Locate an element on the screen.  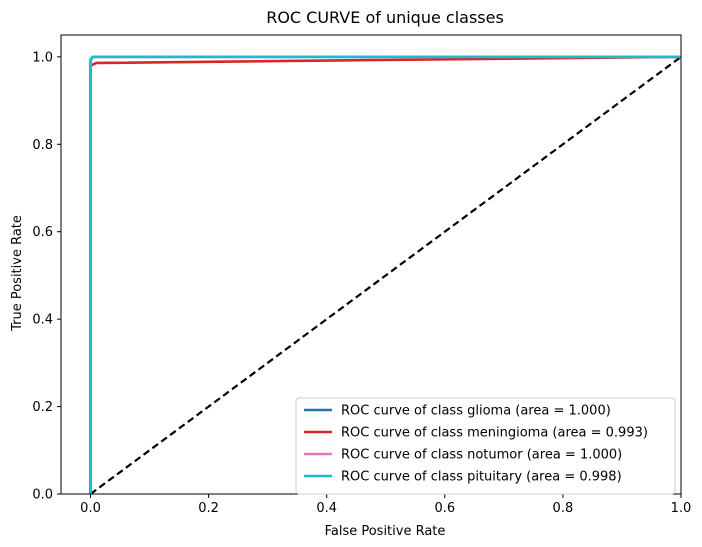
x-axis-label: False Positive Rate is located at coordinates (385, 531).